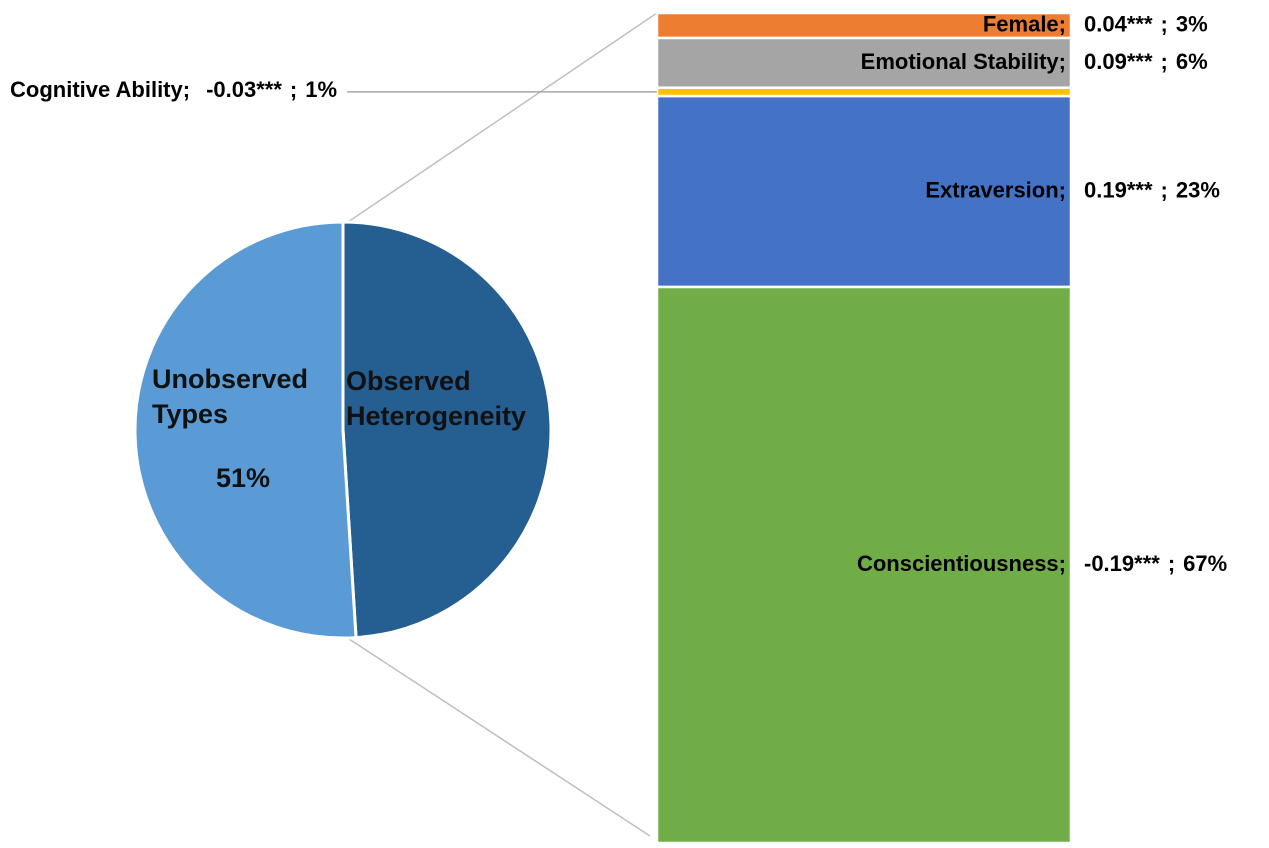  I want to click on value-label: 23%, so click(1198, 189).